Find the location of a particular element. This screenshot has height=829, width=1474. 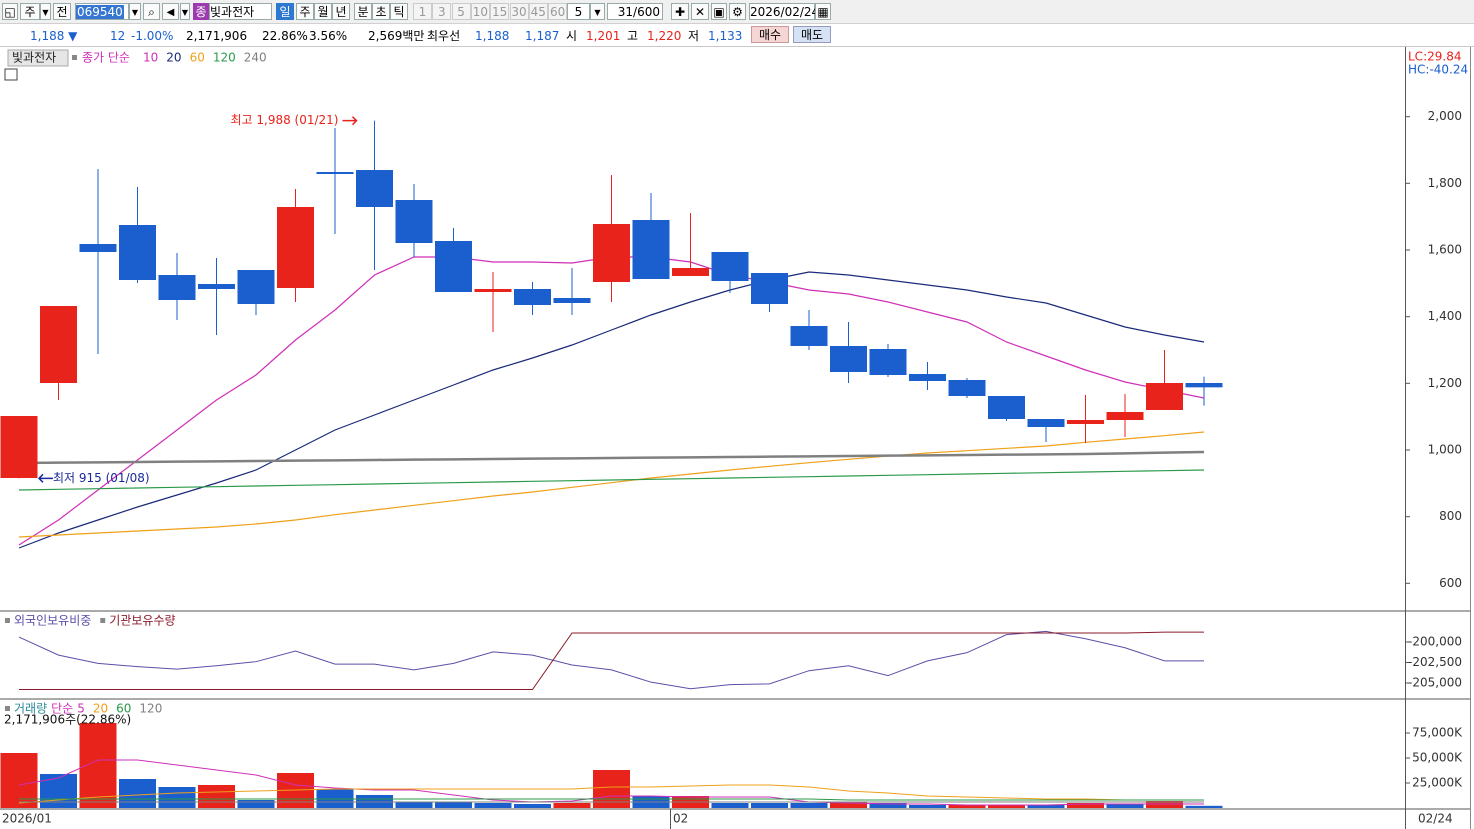

change-rate: -1.00% is located at coordinates (152, 36).